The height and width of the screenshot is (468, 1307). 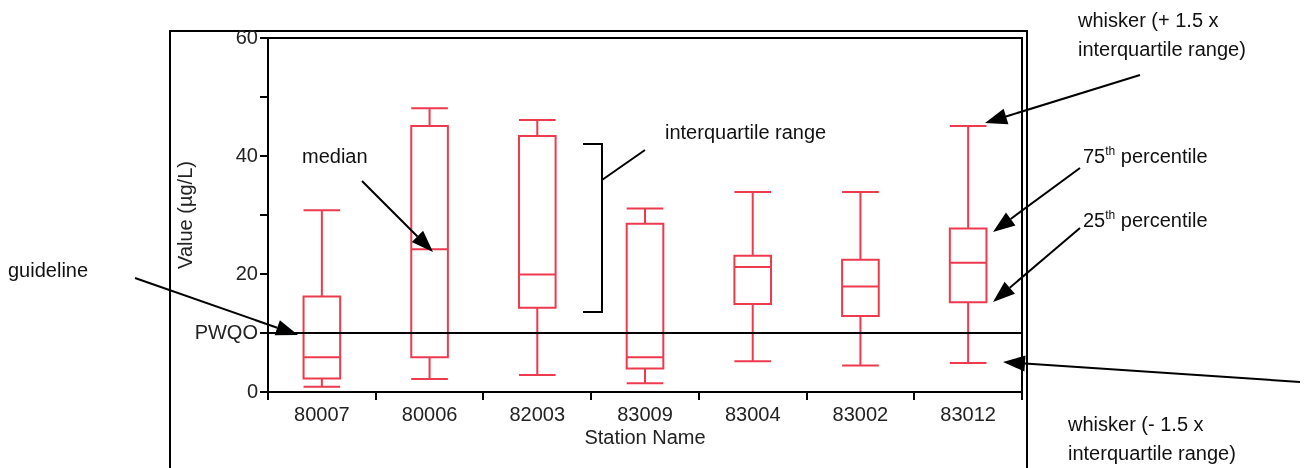 What do you see at coordinates (48, 270) in the screenshot?
I see `text: guideline` at bounding box center [48, 270].